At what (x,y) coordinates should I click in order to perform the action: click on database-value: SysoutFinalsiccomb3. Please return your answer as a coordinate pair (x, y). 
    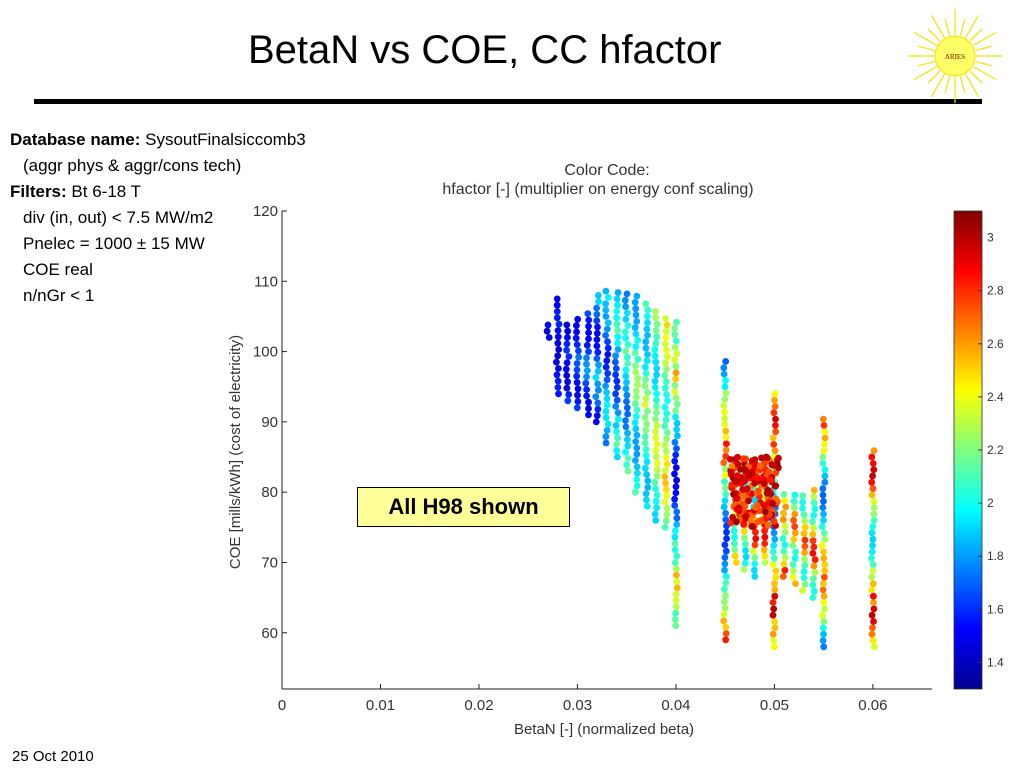
    Looking at the image, I should click on (225, 139).